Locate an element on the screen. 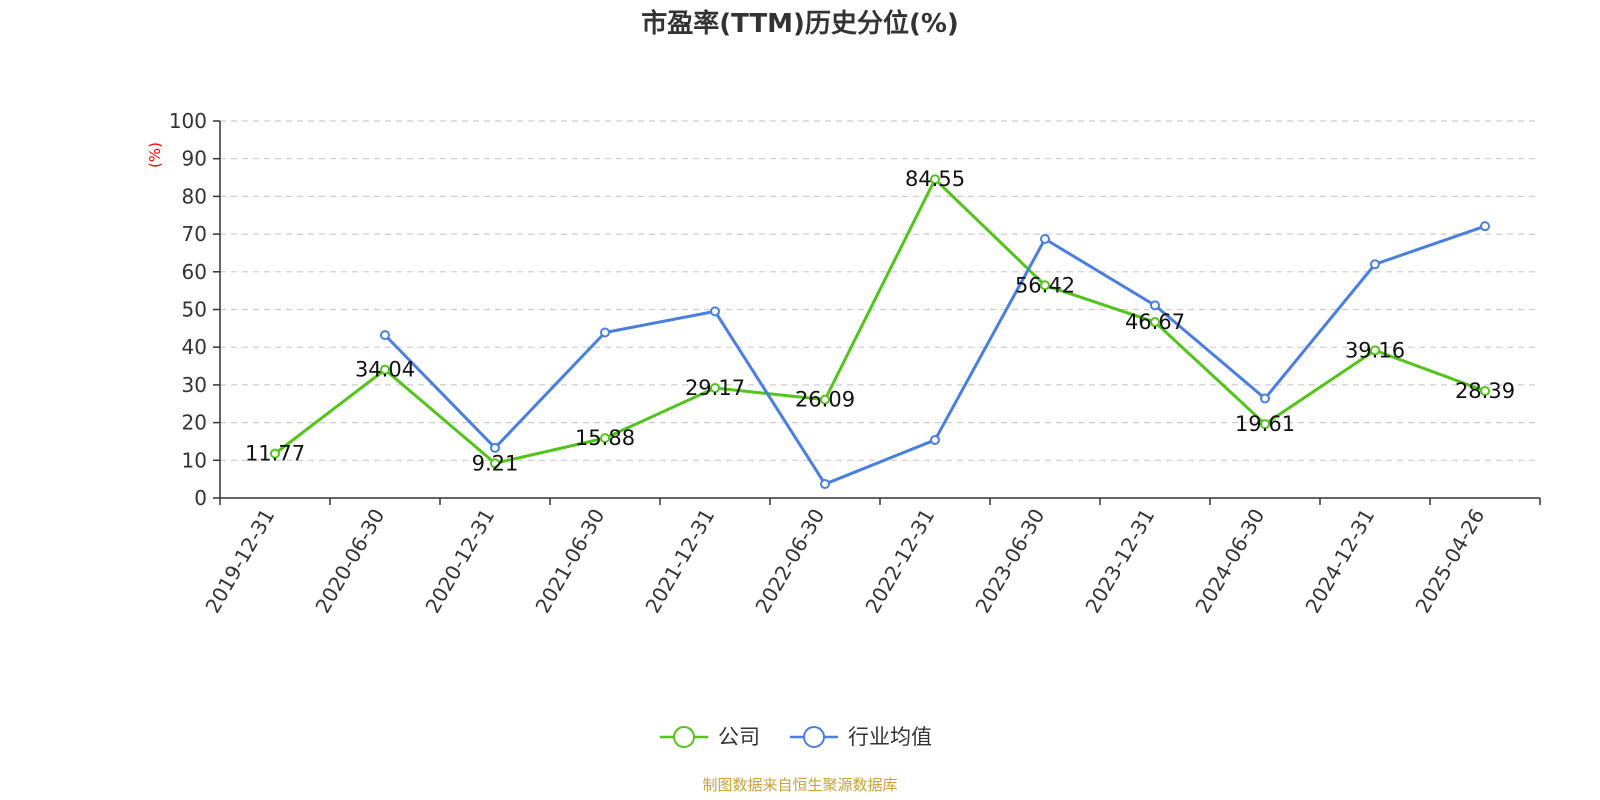 The width and height of the screenshot is (1600, 800). legend-item-company: 公司 is located at coordinates (710, 737).